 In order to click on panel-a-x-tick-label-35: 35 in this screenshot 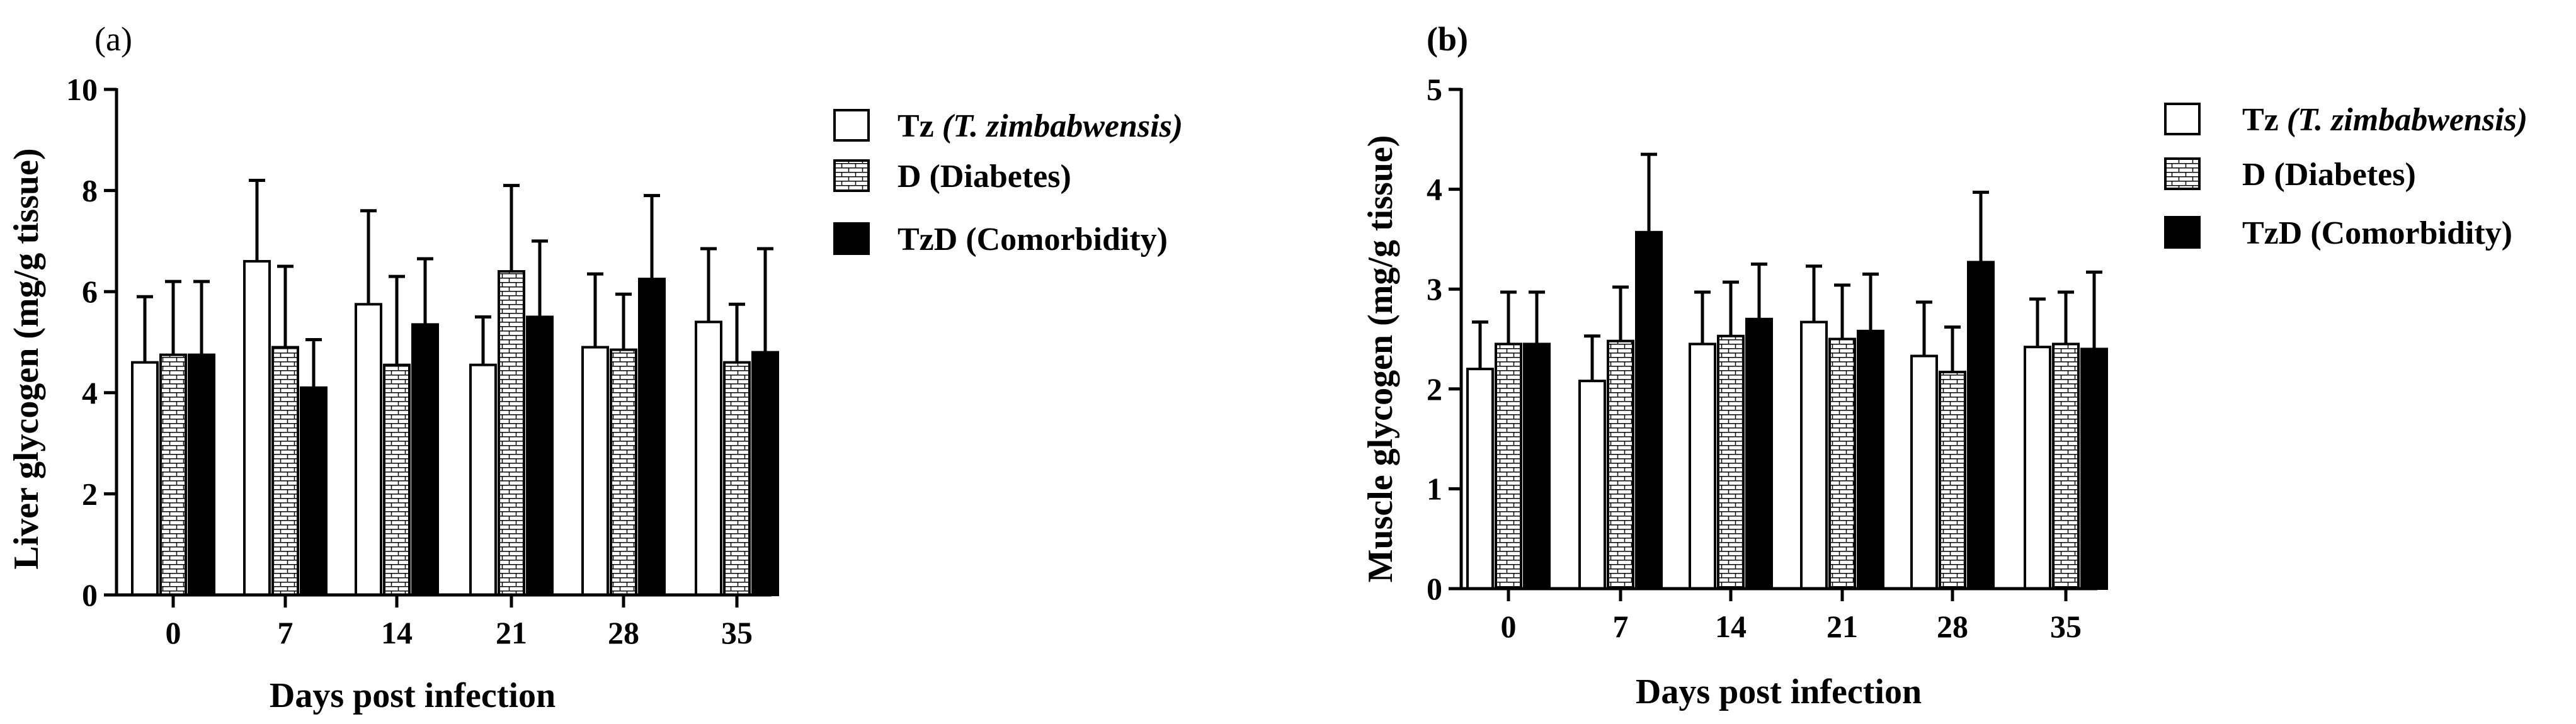, I will do `click(737, 632)`.